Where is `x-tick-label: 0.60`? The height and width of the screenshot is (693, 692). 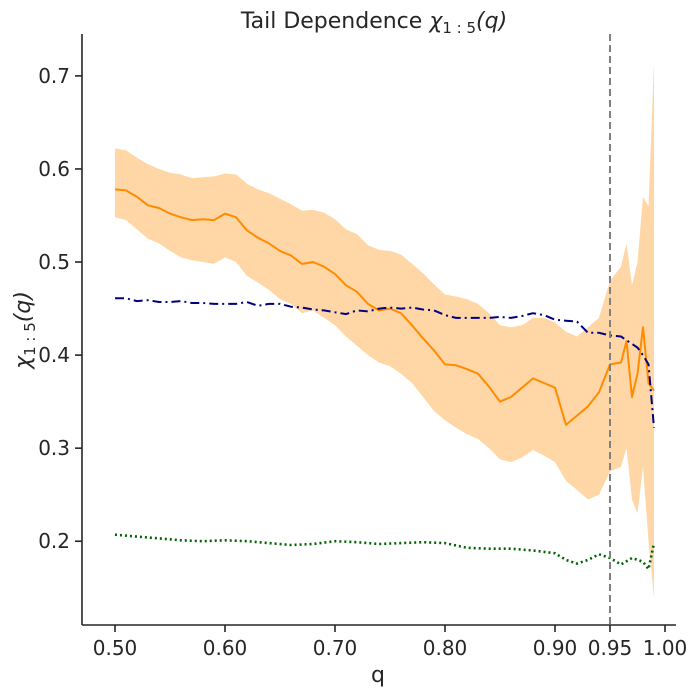 x-tick-label: 0.60 is located at coordinates (225, 648).